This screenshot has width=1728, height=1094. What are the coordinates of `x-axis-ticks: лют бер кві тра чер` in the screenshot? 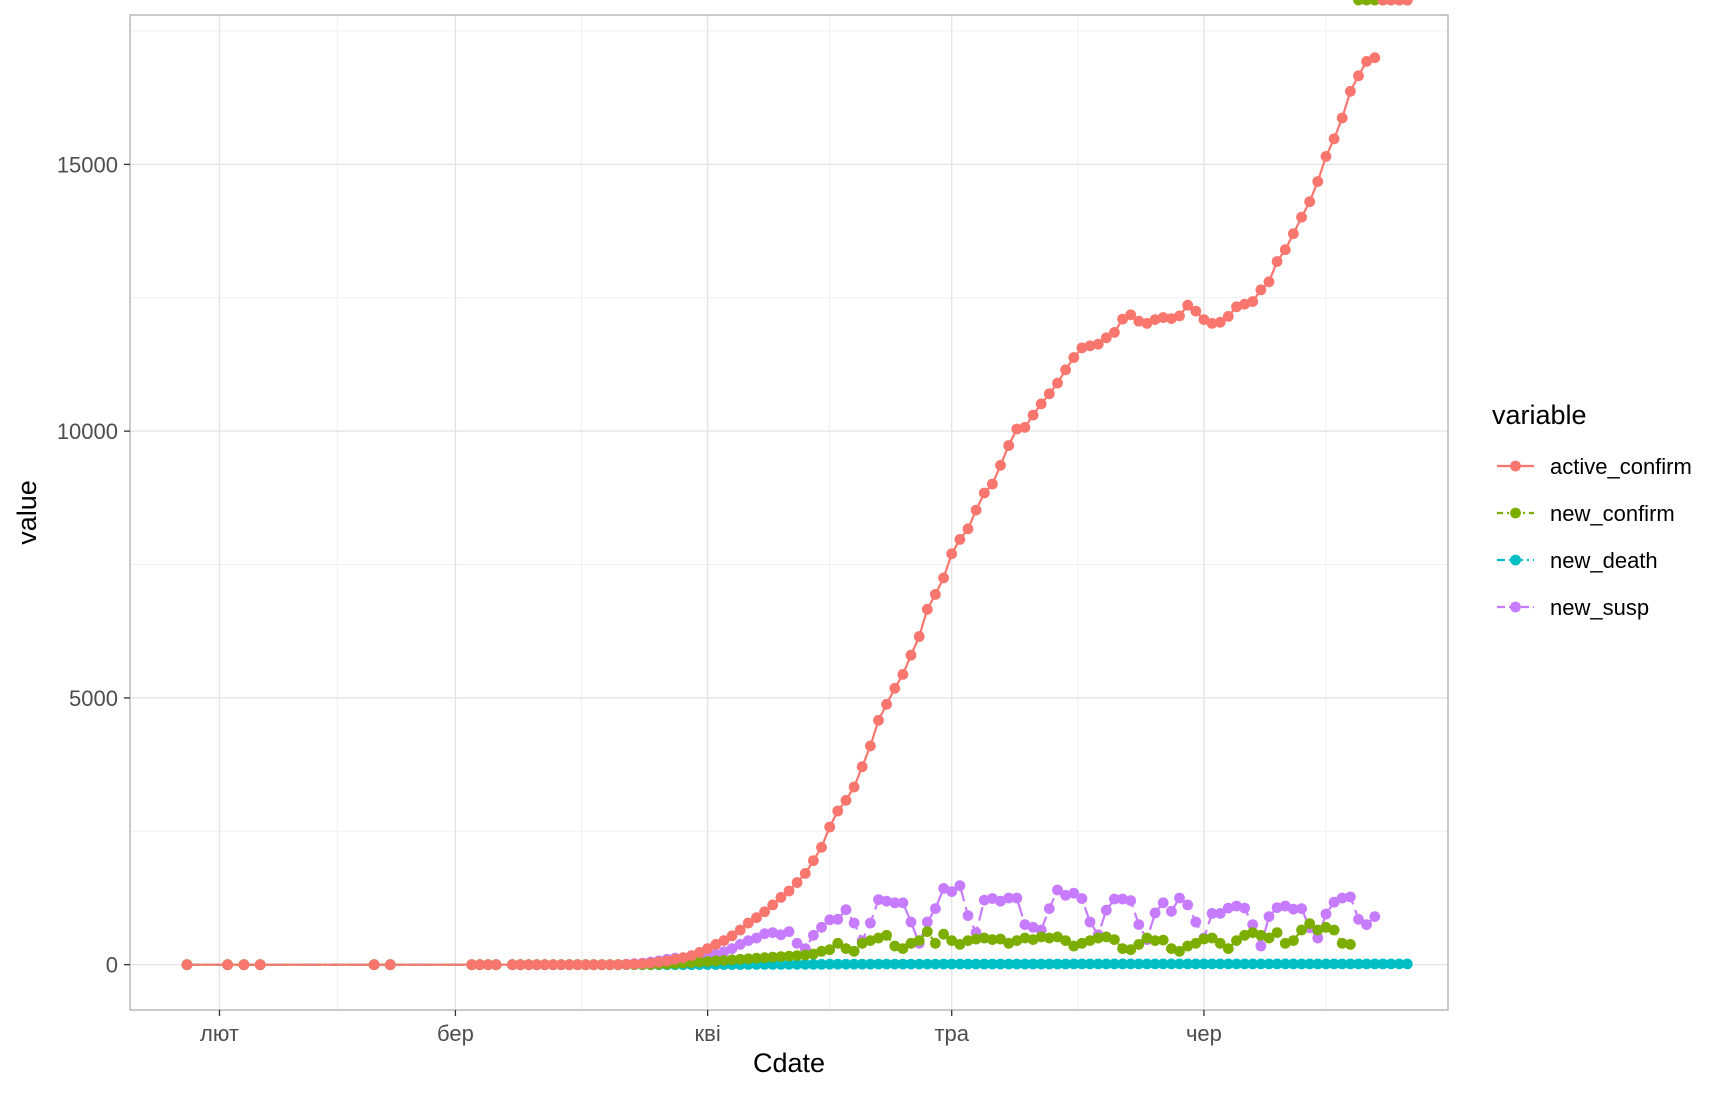 It's located at (711, 1028).